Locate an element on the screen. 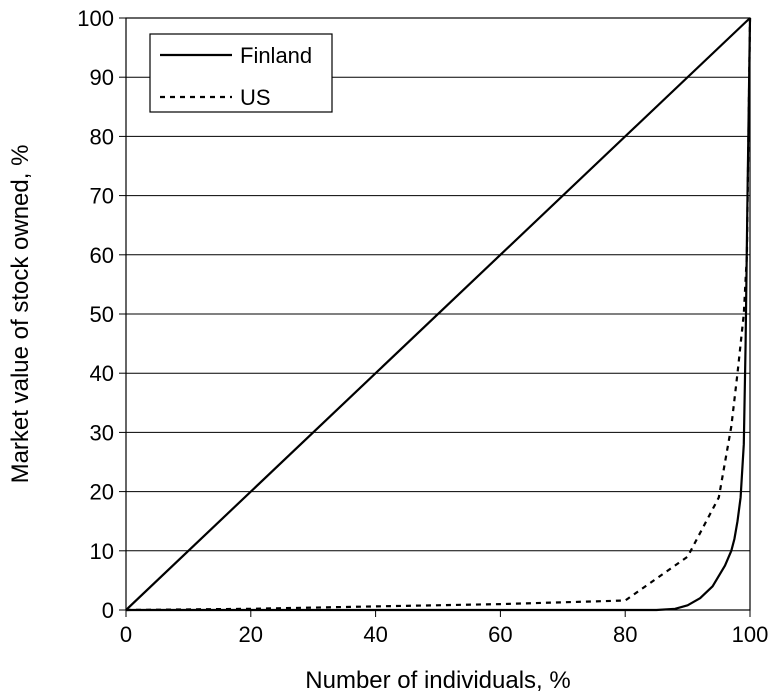 The width and height of the screenshot is (777, 693). y-tick-label: 40 is located at coordinates (102, 373).